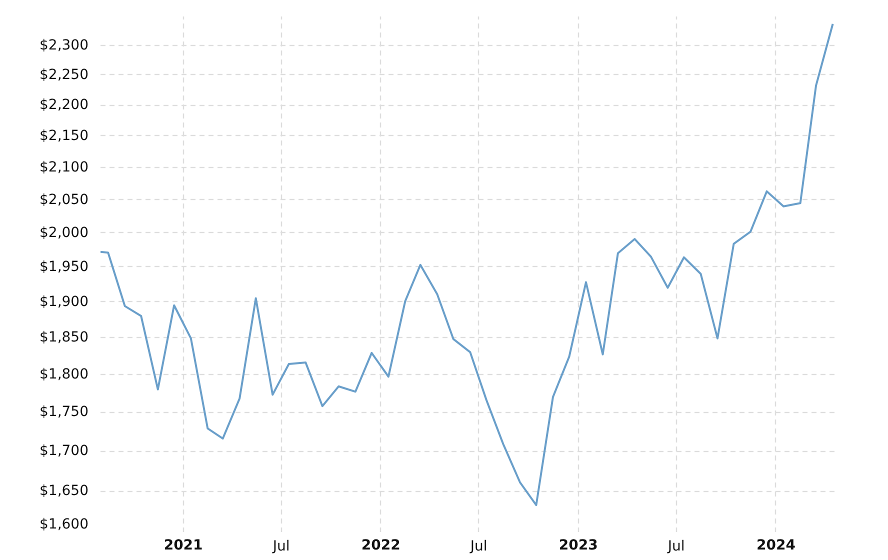  Describe the element at coordinates (183, 546) in the screenshot. I see `x-tick-label: 2021` at that location.